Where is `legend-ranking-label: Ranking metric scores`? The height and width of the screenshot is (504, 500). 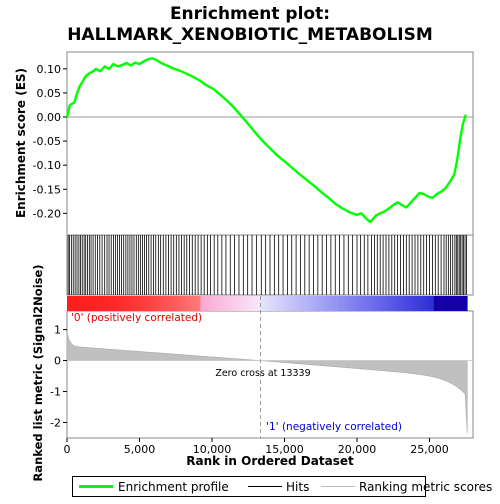 legend-ranking-label: Ranking metric scores is located at coordinates (426, 487).